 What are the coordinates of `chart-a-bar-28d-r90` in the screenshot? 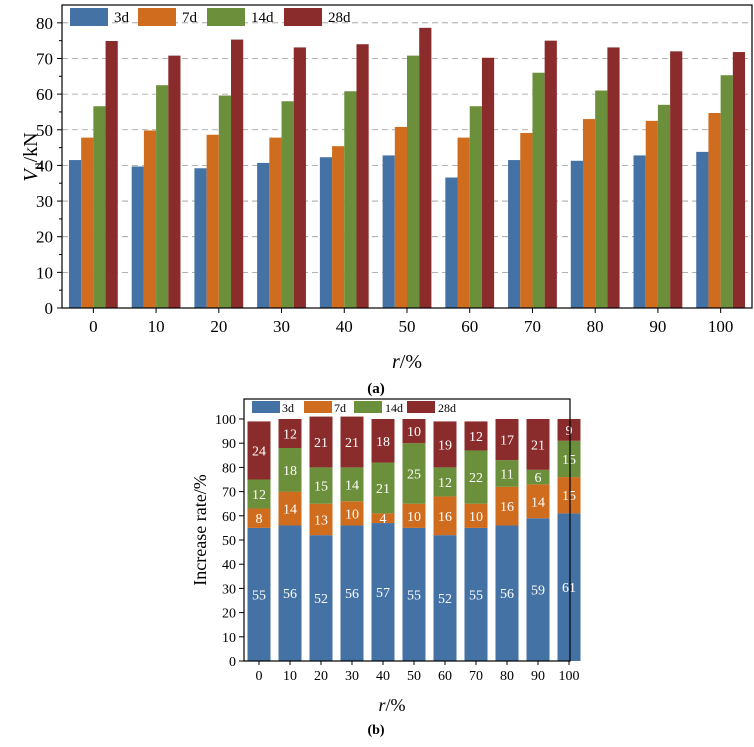 It's located at (676, 179).